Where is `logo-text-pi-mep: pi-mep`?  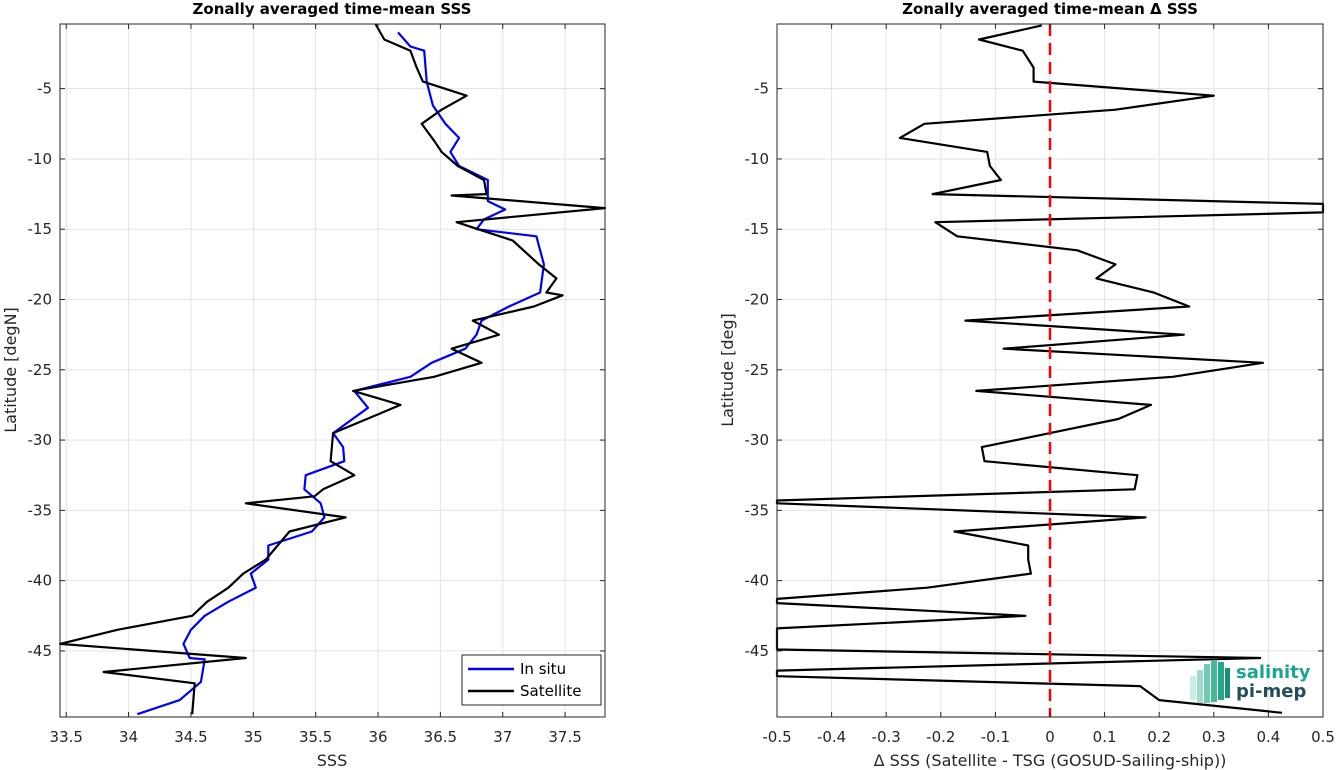 logo-text-pi-mep: pi-mep is located at coordinates (1271, 691).